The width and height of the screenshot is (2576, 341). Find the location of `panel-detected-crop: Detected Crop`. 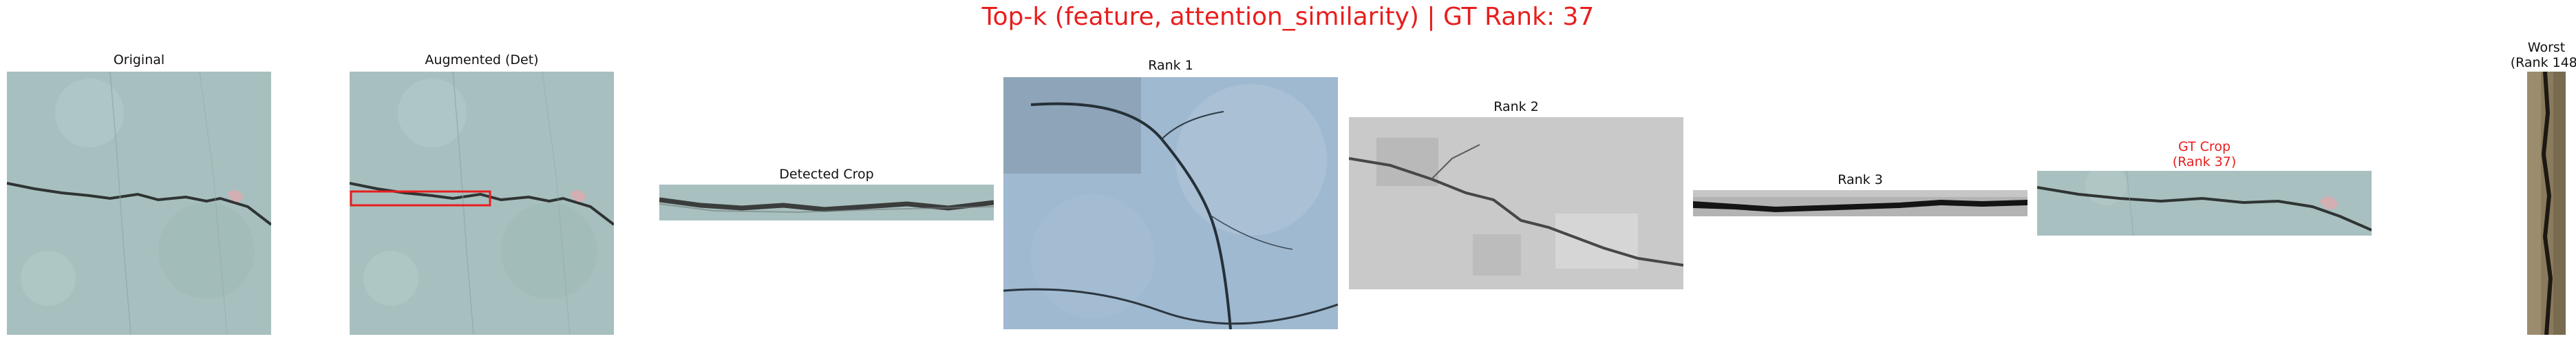

panel-detected-crop: Detected Crop is located at coordinates (826, 193).